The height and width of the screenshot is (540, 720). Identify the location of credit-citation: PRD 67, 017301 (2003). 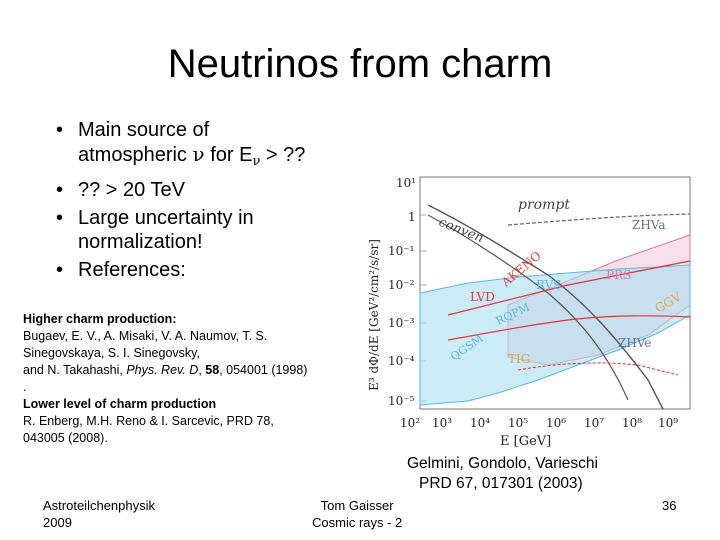
(501, 483).